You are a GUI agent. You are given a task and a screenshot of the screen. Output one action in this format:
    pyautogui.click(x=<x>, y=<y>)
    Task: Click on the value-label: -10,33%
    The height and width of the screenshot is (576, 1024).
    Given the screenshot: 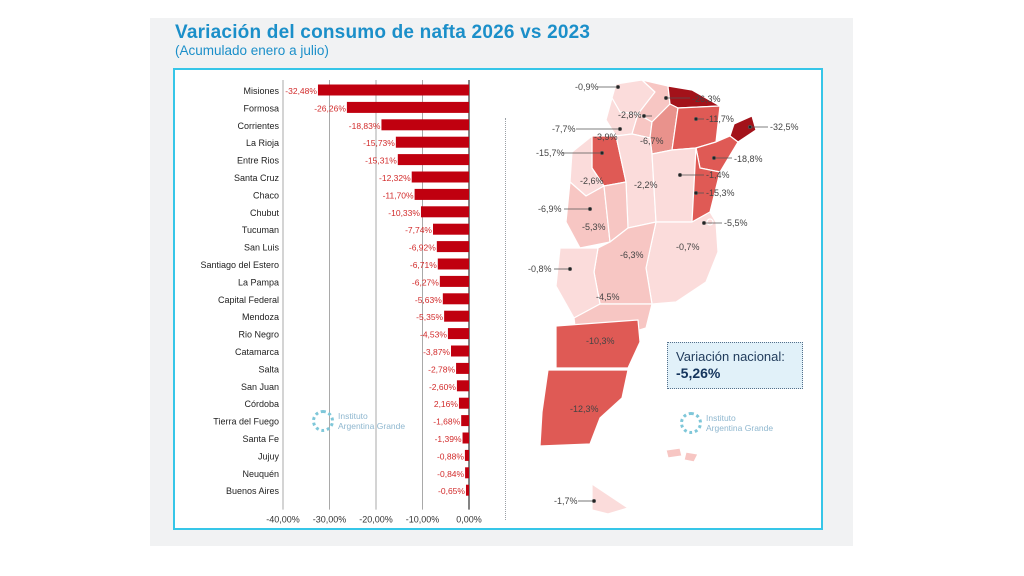 What is the action you would take?
    pyautogui.click(x=404, y=213)
    